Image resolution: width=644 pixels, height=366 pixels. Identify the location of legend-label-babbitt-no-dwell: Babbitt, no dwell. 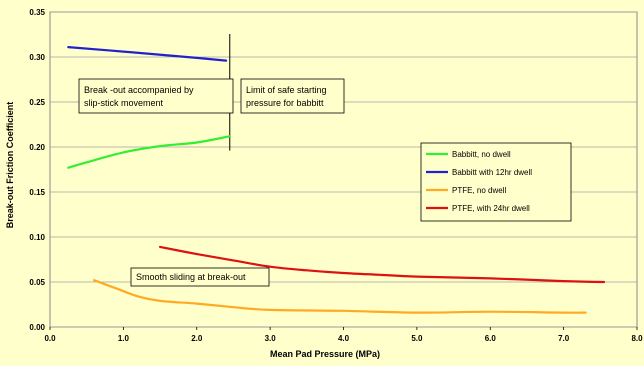
(481, 154).